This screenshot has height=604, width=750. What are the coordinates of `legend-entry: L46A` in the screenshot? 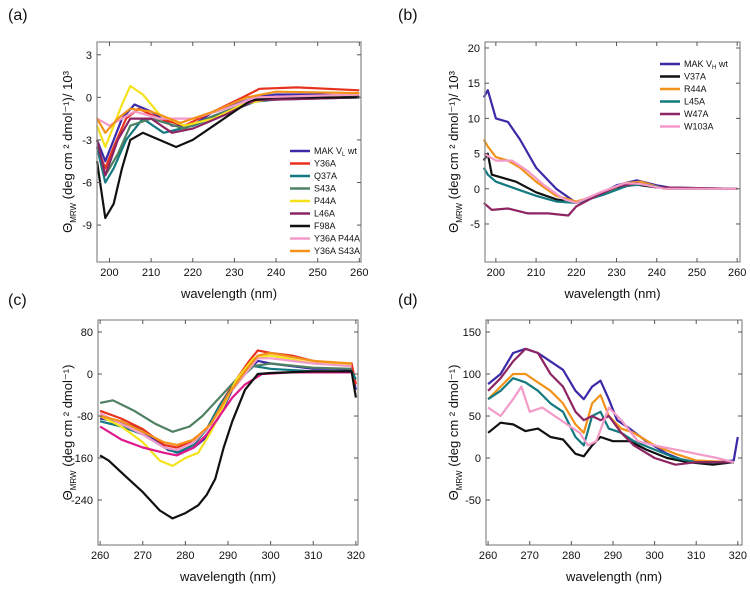 It's located at (324, 214).